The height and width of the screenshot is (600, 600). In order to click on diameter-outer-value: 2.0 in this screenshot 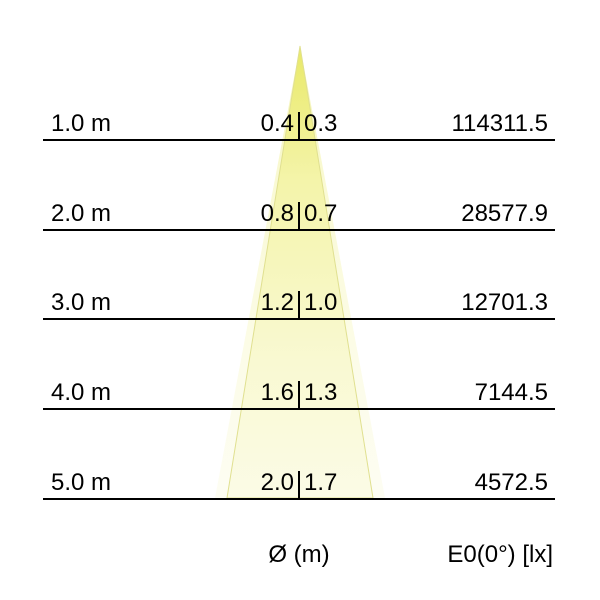, I will do `click(277, 482)`.